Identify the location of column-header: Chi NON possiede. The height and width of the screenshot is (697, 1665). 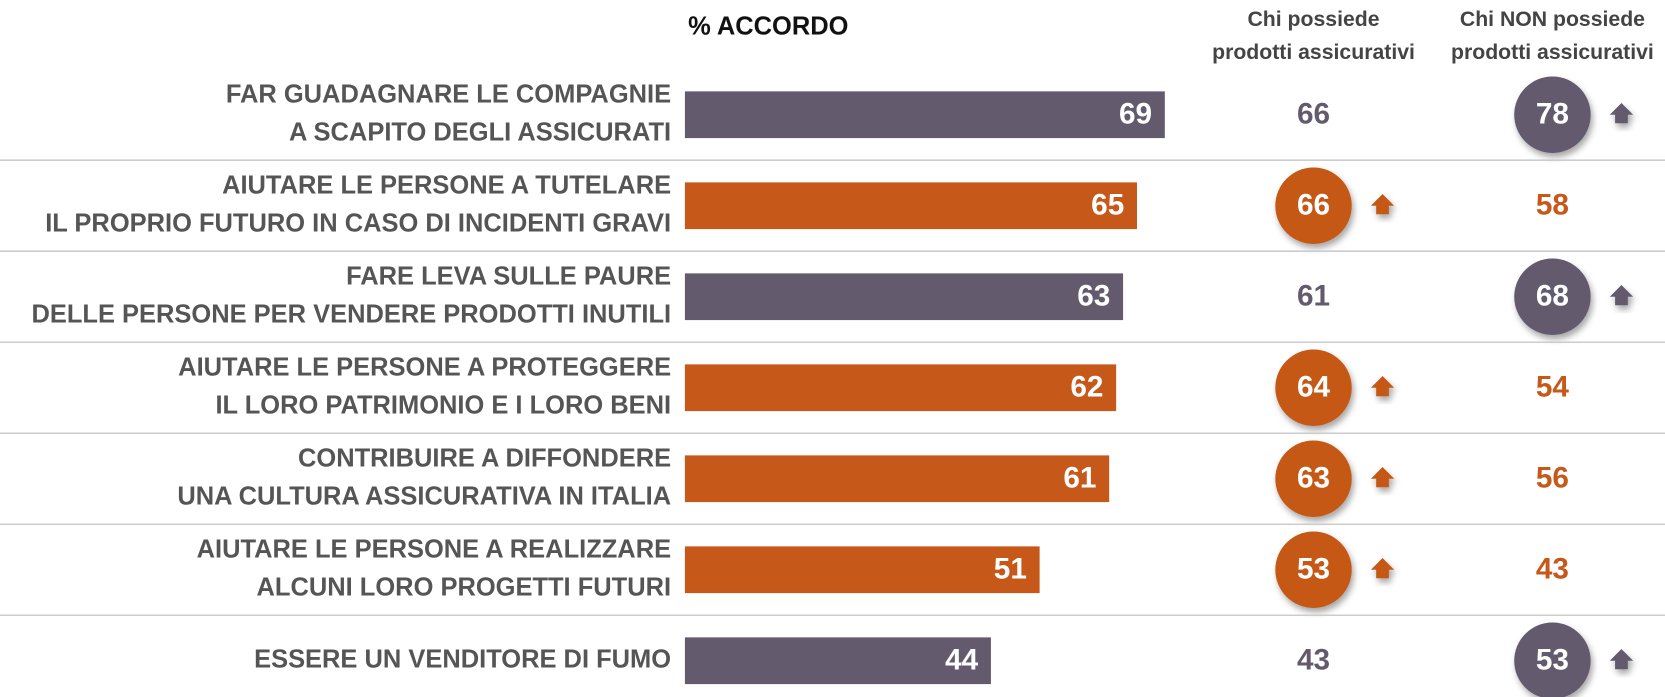
(1552, 19).